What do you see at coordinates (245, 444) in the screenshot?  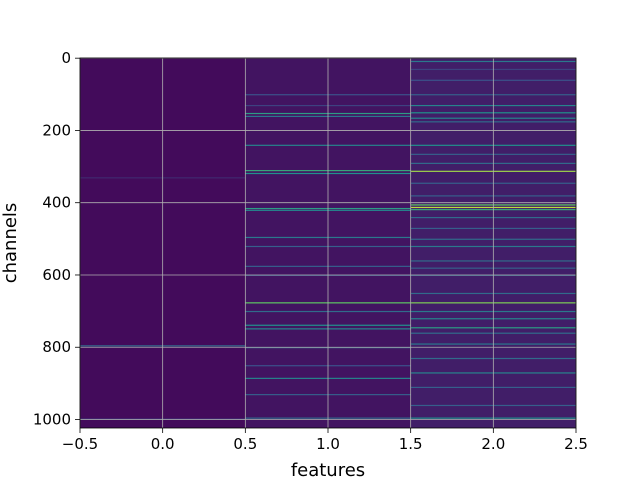 I see `x-tick-label: 0.5` at bounding box center [245, 444].